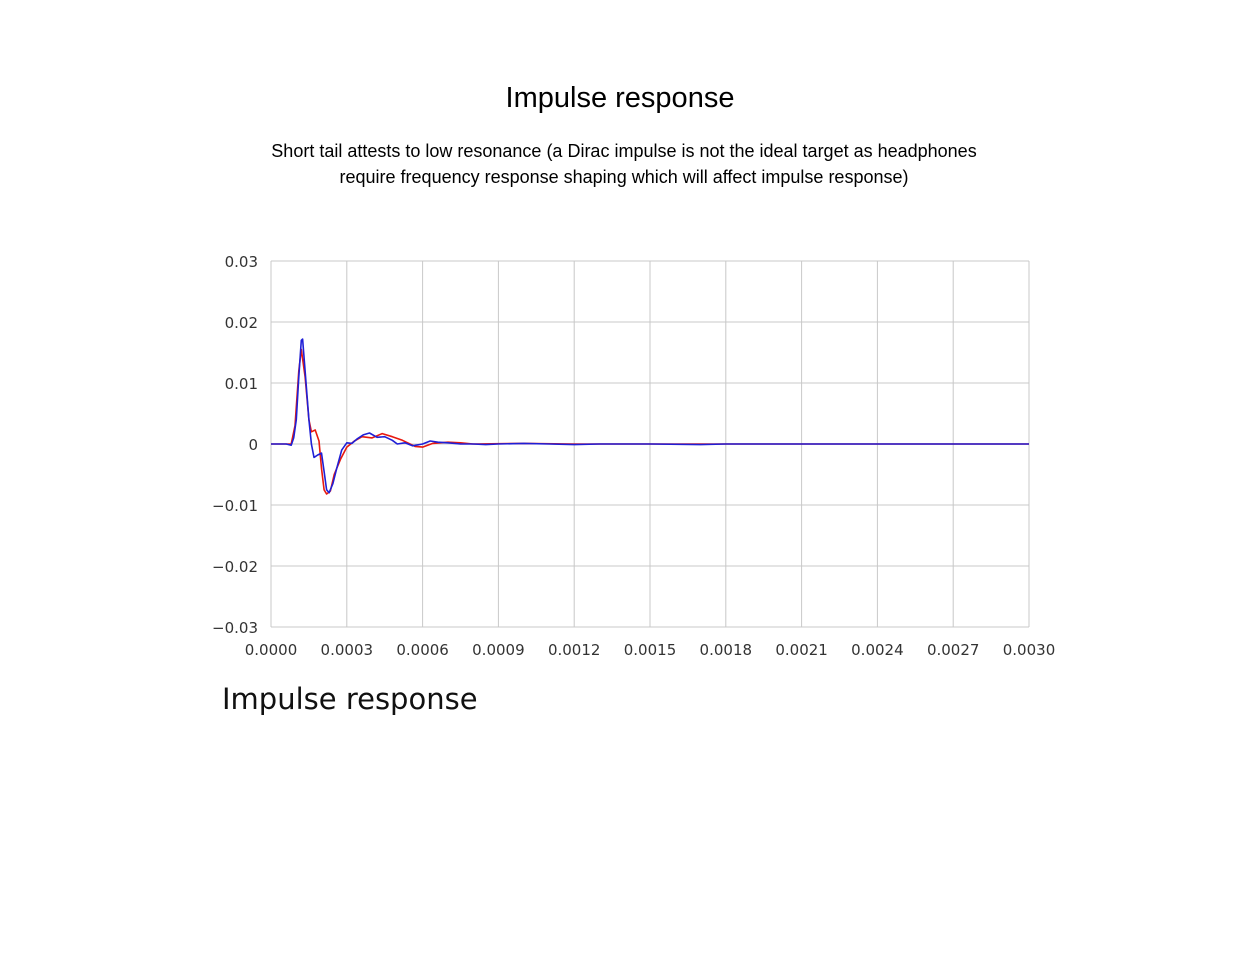 Image resolution: width=1240 pixels, height=957 pixels. Describe the element at coordinates (498, 650) in the screenshot. I see `x-tick-label: 0.0009` at that location.